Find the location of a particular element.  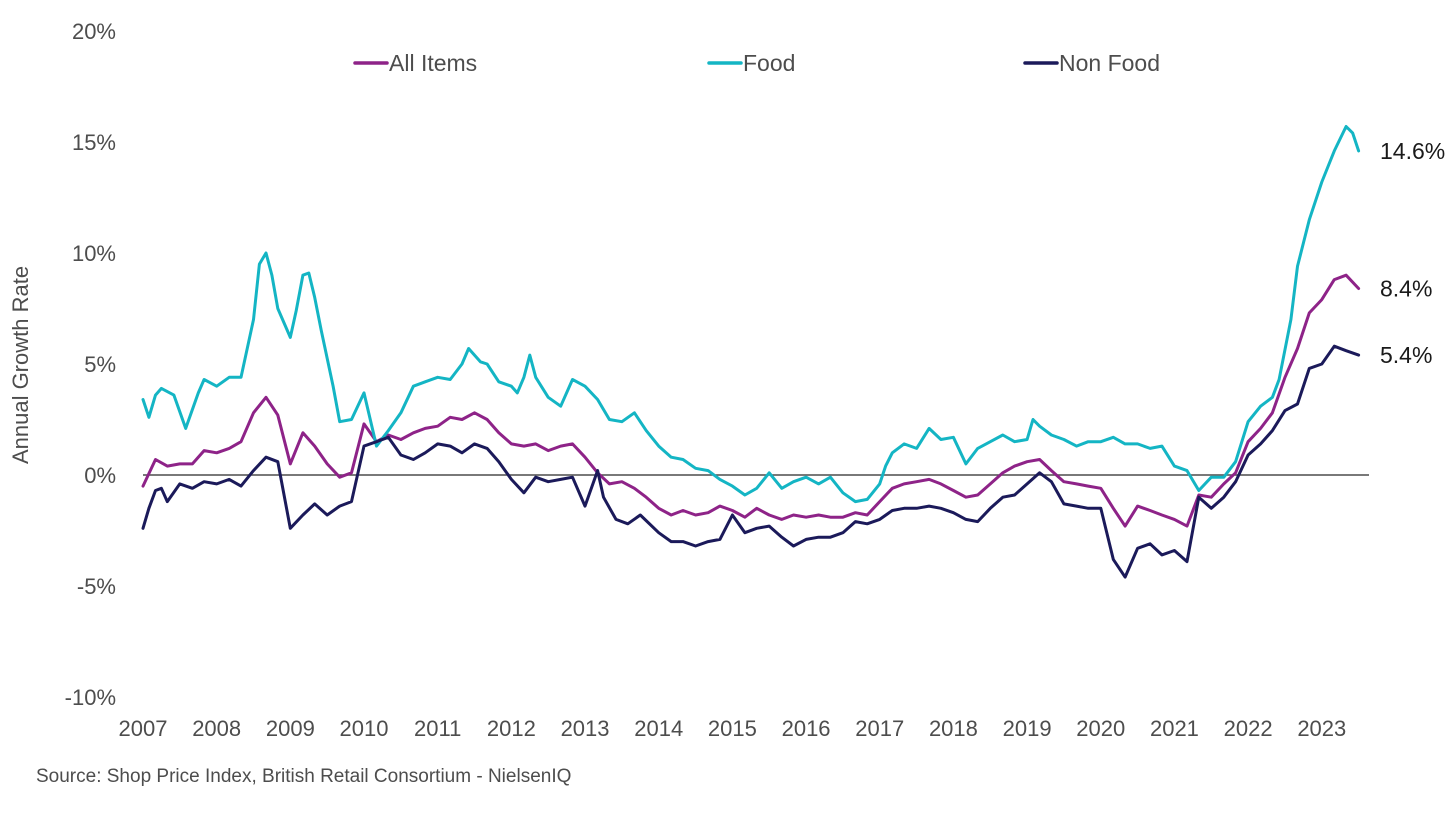

legend-label: Non Food is located at coordinates (1109, 63).